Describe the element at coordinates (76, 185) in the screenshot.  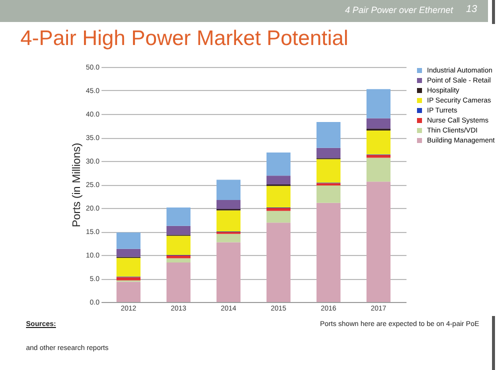
I see `y-axis-title: Ports (in Millions)` at that location.